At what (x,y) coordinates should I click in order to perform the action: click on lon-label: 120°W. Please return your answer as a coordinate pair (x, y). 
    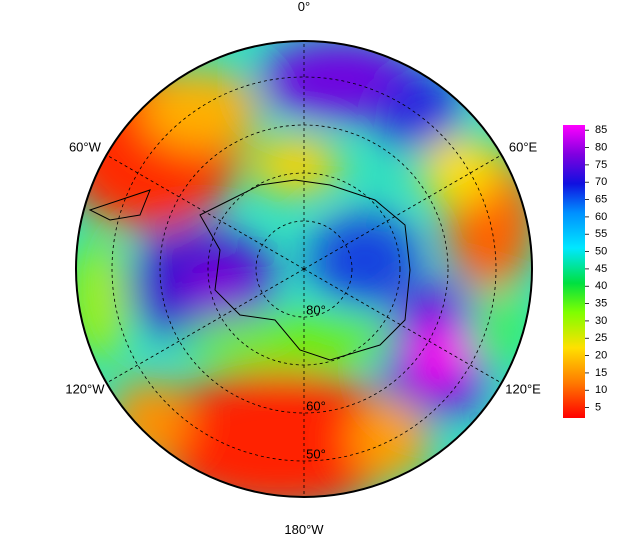
    Looking at the image, I should click on (85, 388).